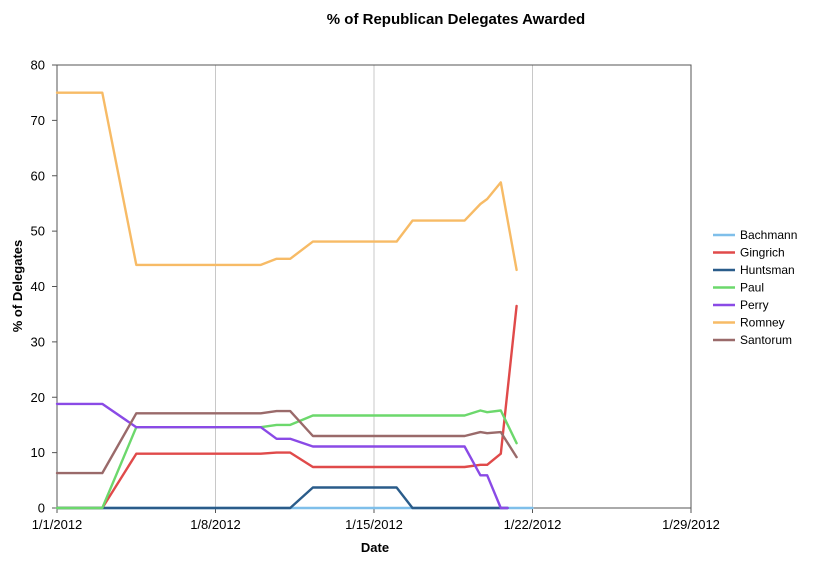  I want to click on series-line-paul, so click(286, 459).